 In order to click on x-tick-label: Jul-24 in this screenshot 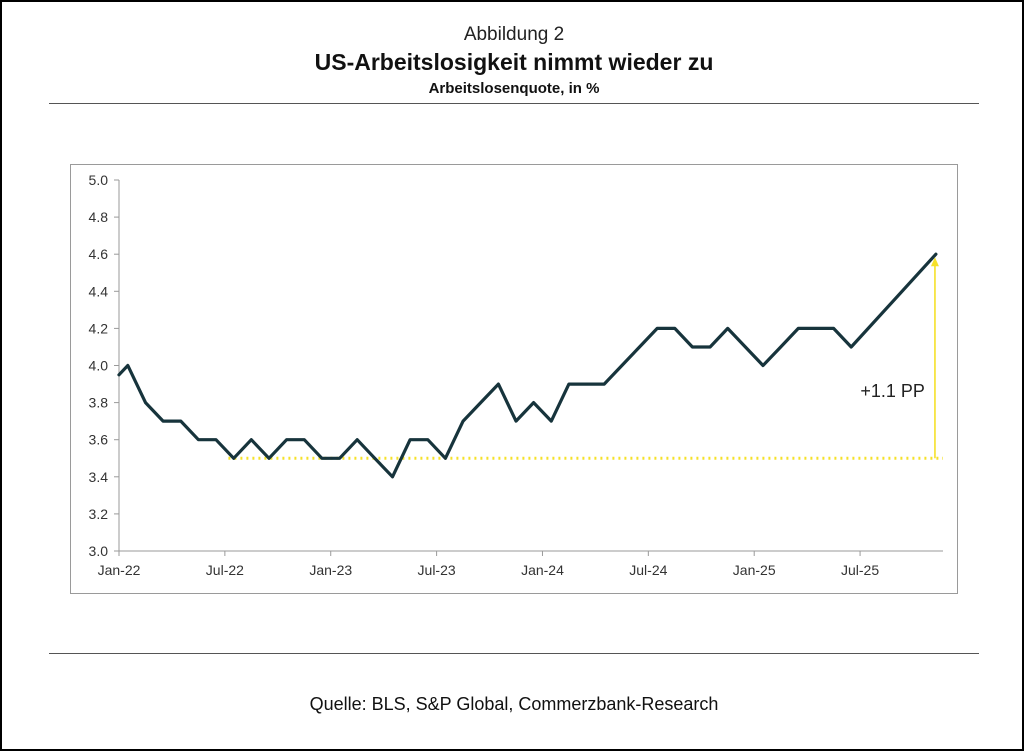, I will do `click(648, 570)`.